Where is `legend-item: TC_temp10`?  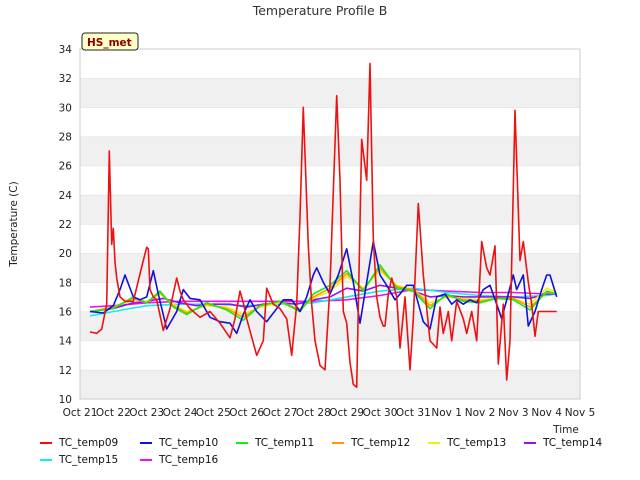 legend-item: TC_temp10 is located at coordinates (179, 443).